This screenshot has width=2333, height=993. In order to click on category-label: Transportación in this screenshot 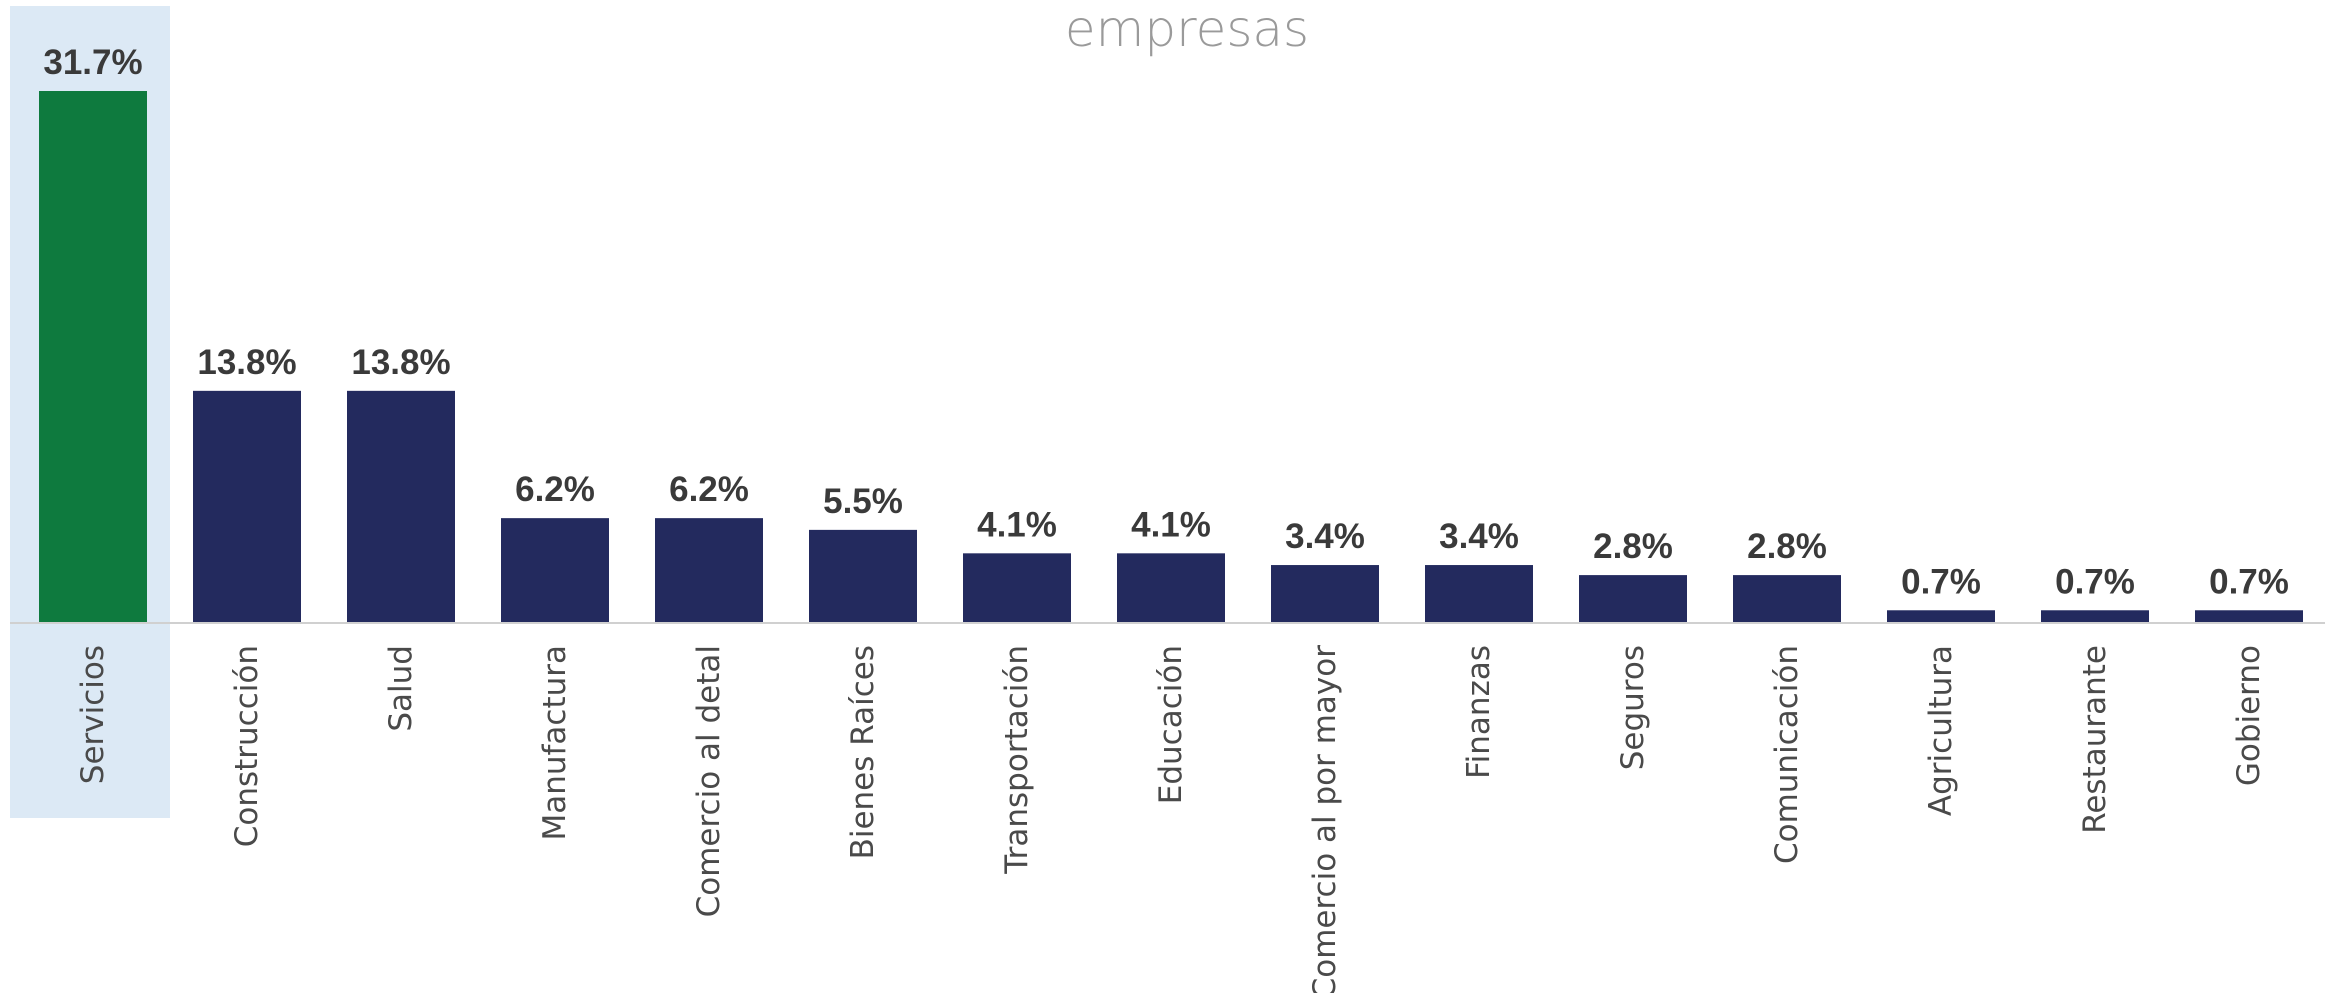, I will do `click(1017, 760)`.